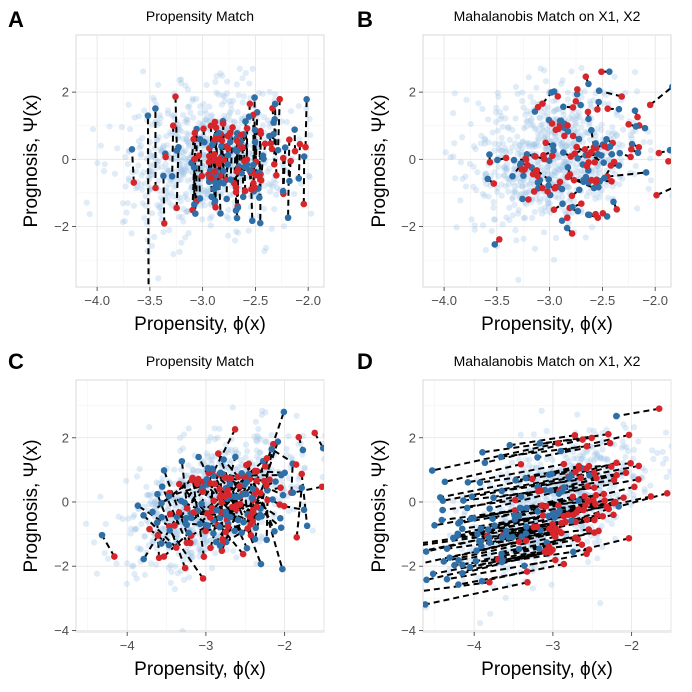  What do you see at coordinates (365, 361) in the screenshot?
I see `panel-tag: D` at bounding box center [365, 361].